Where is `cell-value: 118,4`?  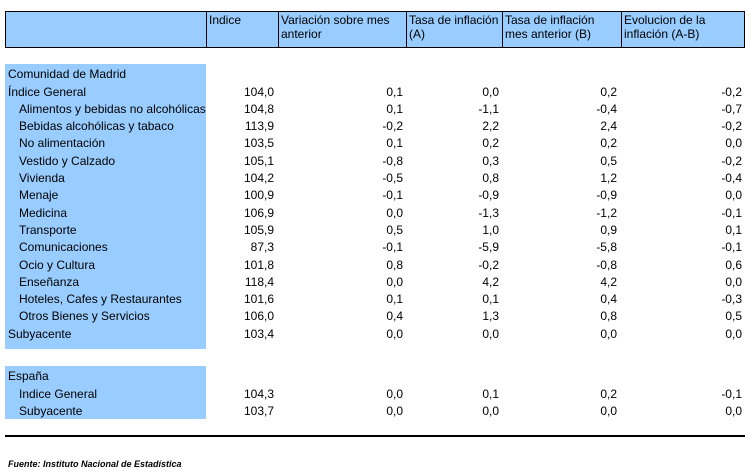
cell-value: 118,4 is located at coordinates (259, 281).